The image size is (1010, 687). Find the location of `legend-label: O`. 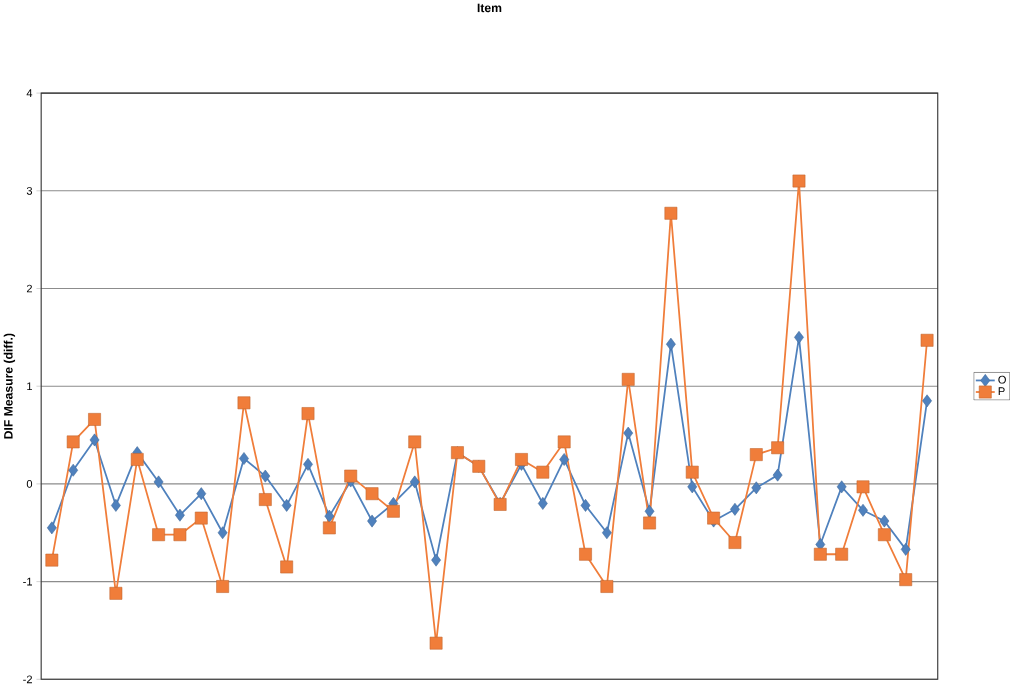

legend-label: O is located at coordinates (1002, 379).